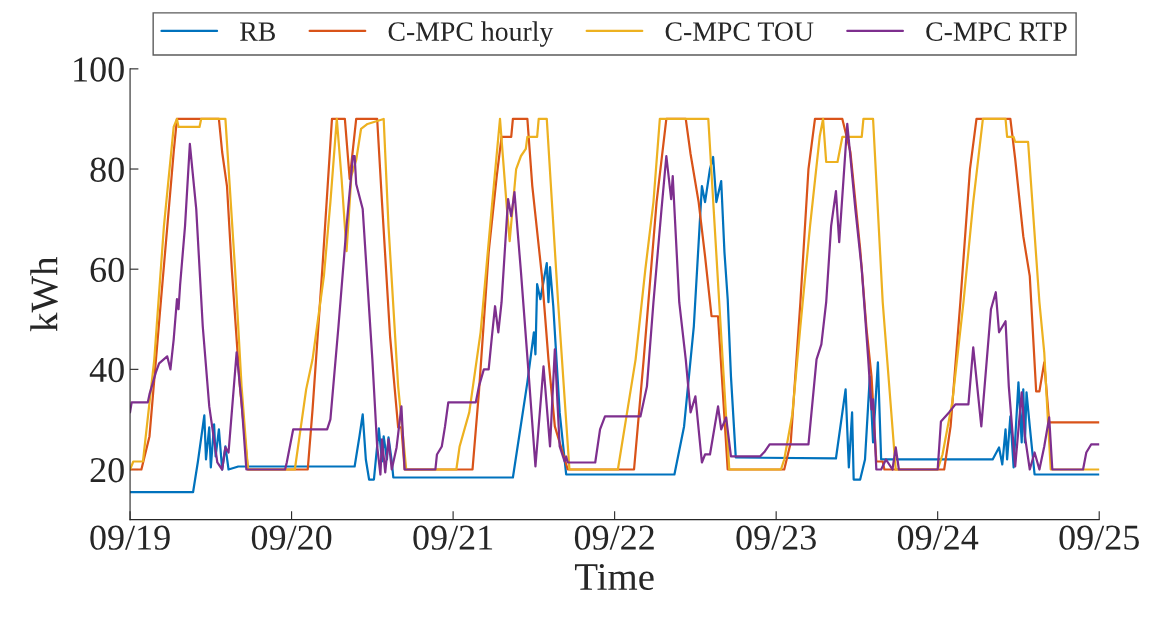  Describe the element at coordinates (739, 31) in the screenshot. I see `legend-label: C-MPC TOU` at that location.